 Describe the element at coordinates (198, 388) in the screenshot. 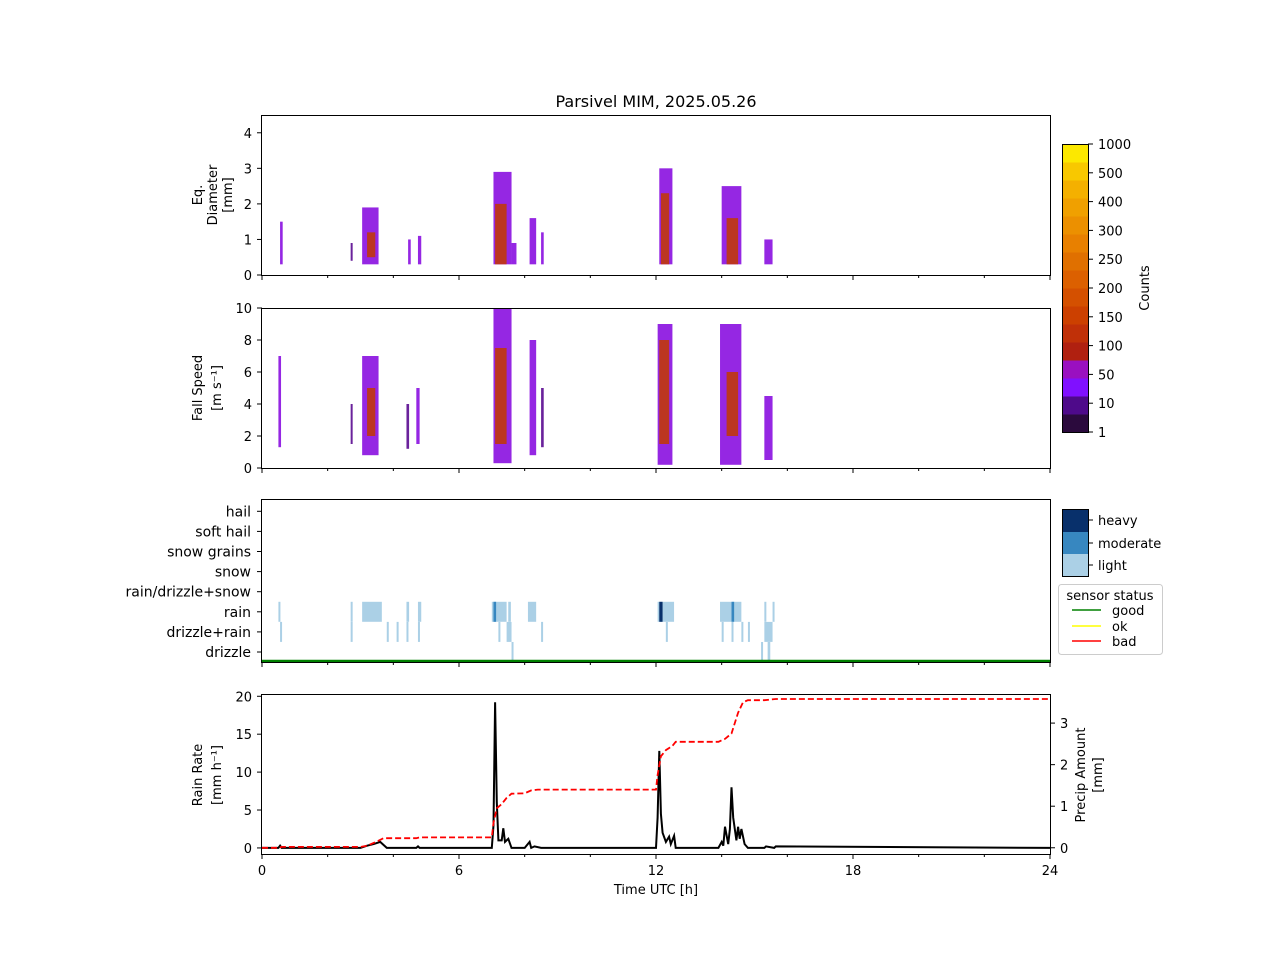

I see `fallspeed-ylabel-line-1: Fall Speed` at that location.